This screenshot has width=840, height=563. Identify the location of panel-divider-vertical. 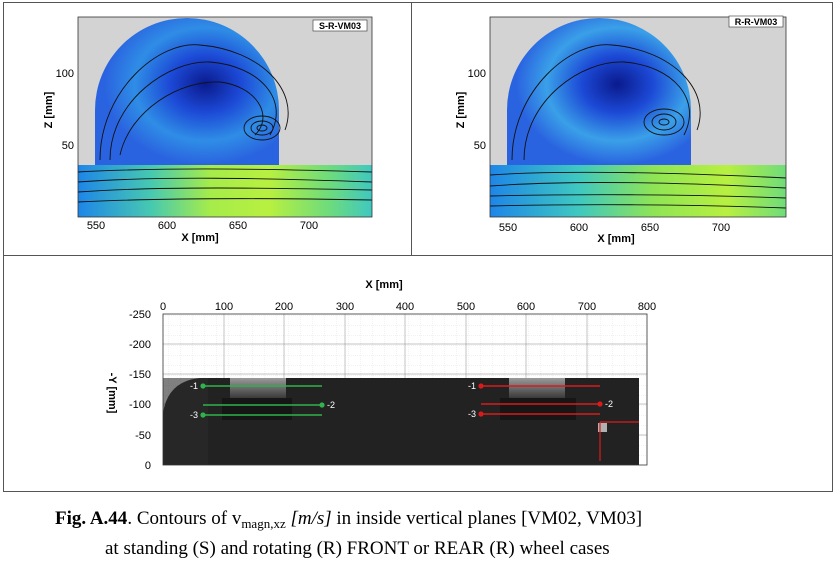
(411, 128).